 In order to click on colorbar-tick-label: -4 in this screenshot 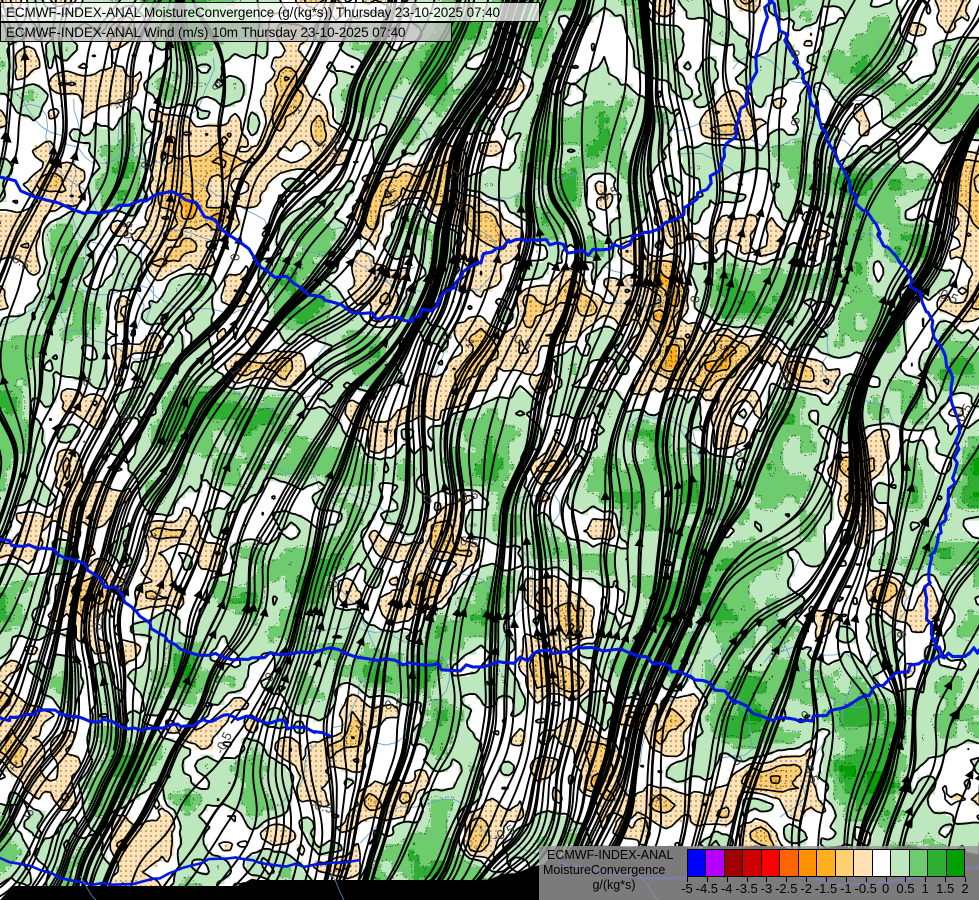, I will do `click(726, 888)`.